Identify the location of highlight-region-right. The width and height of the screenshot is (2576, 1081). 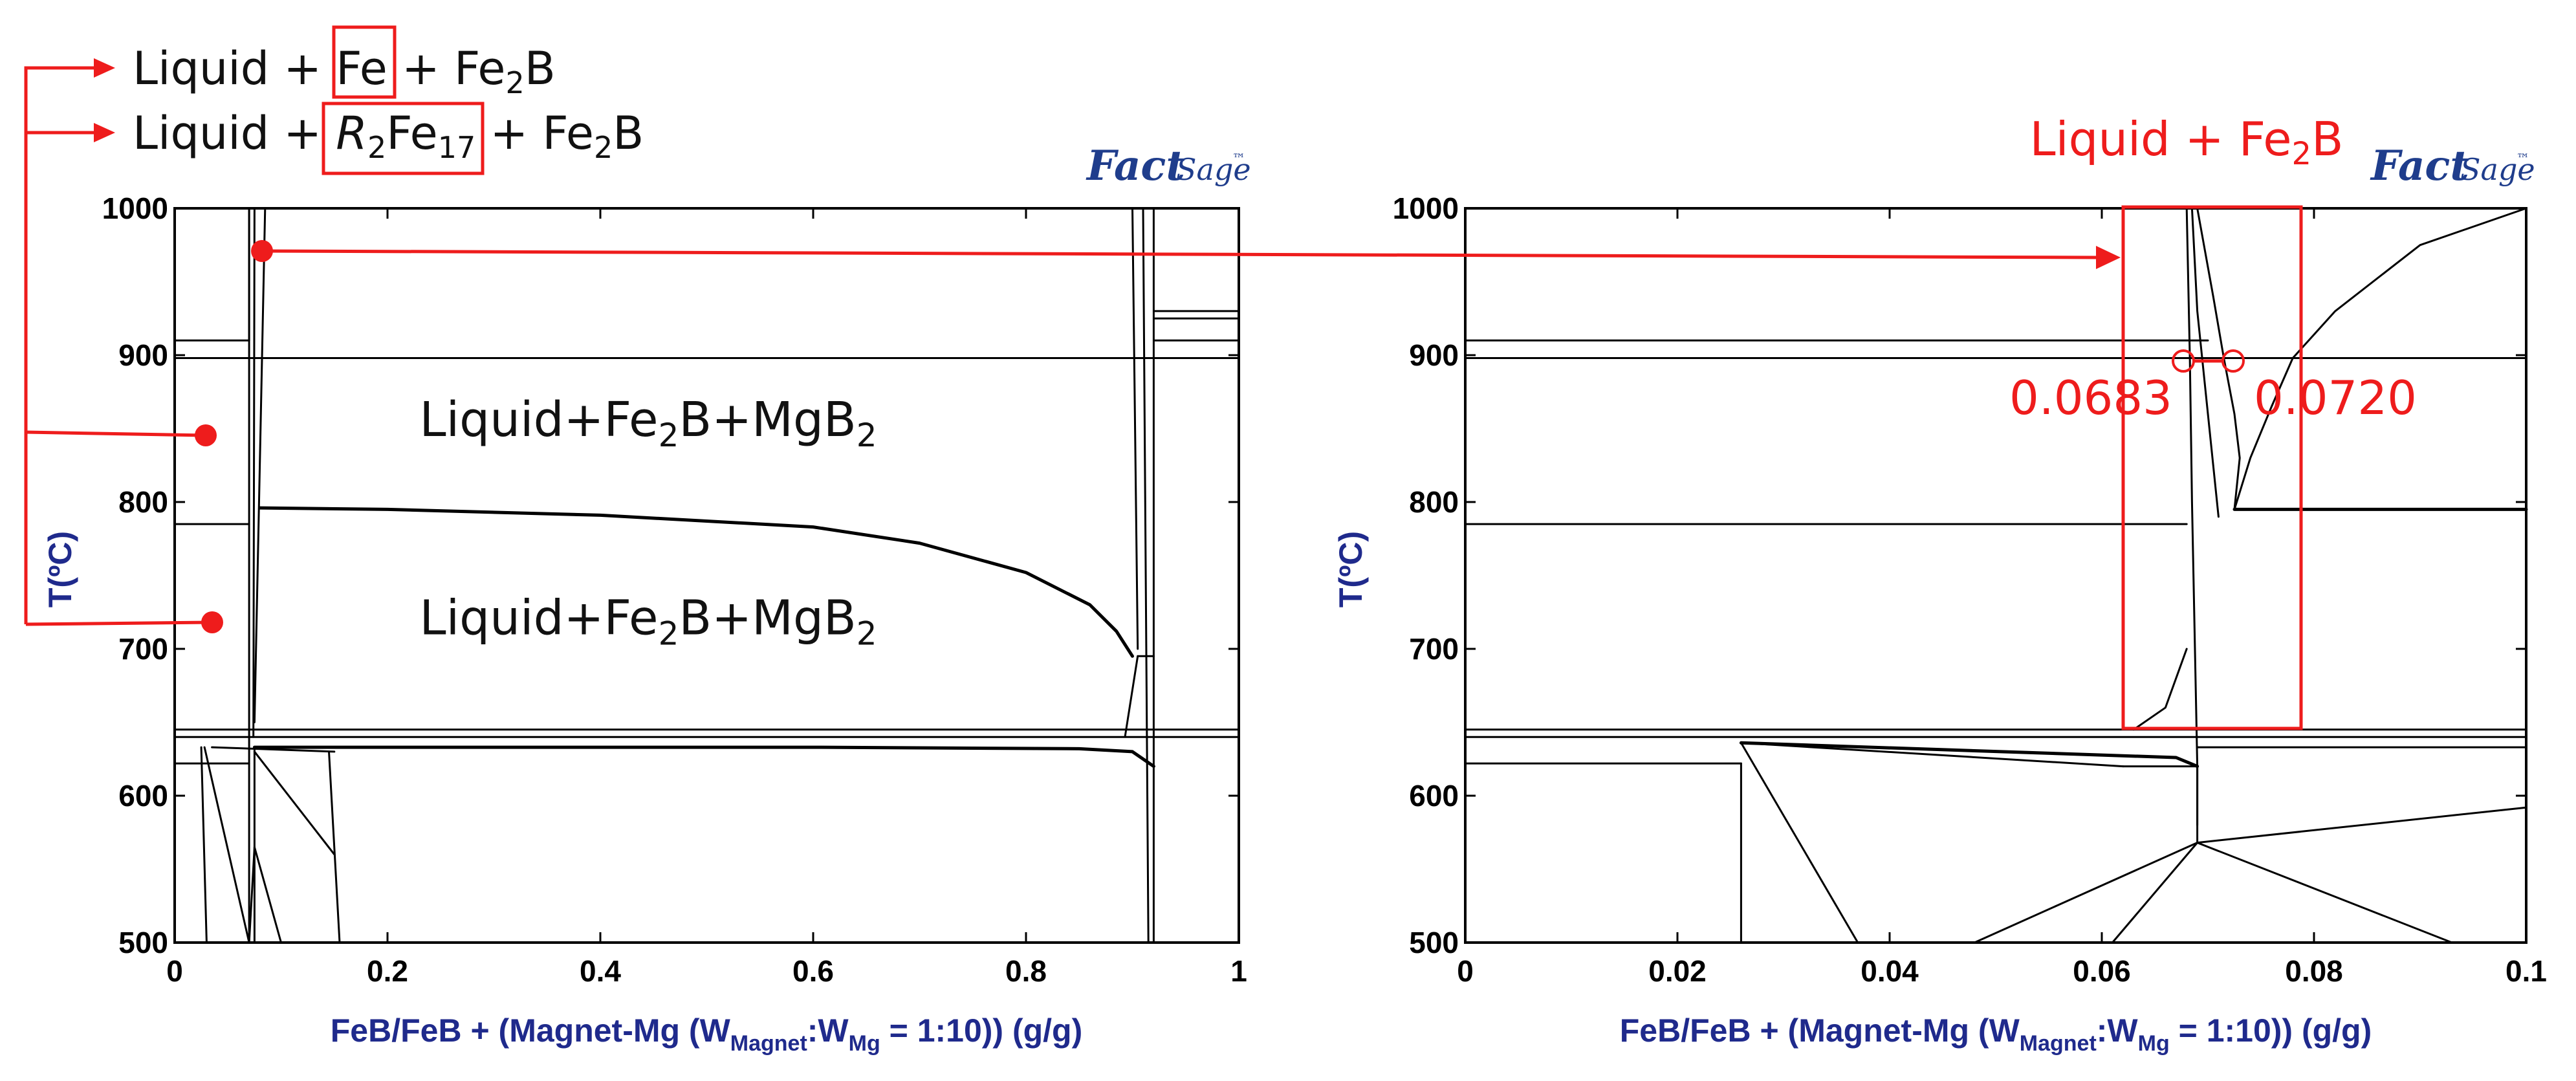
(2212, 467).